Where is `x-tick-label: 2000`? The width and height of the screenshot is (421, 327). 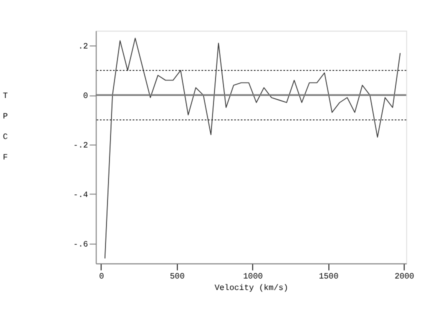 x-tick-label: 2000 is located at coordinates (404, 277).